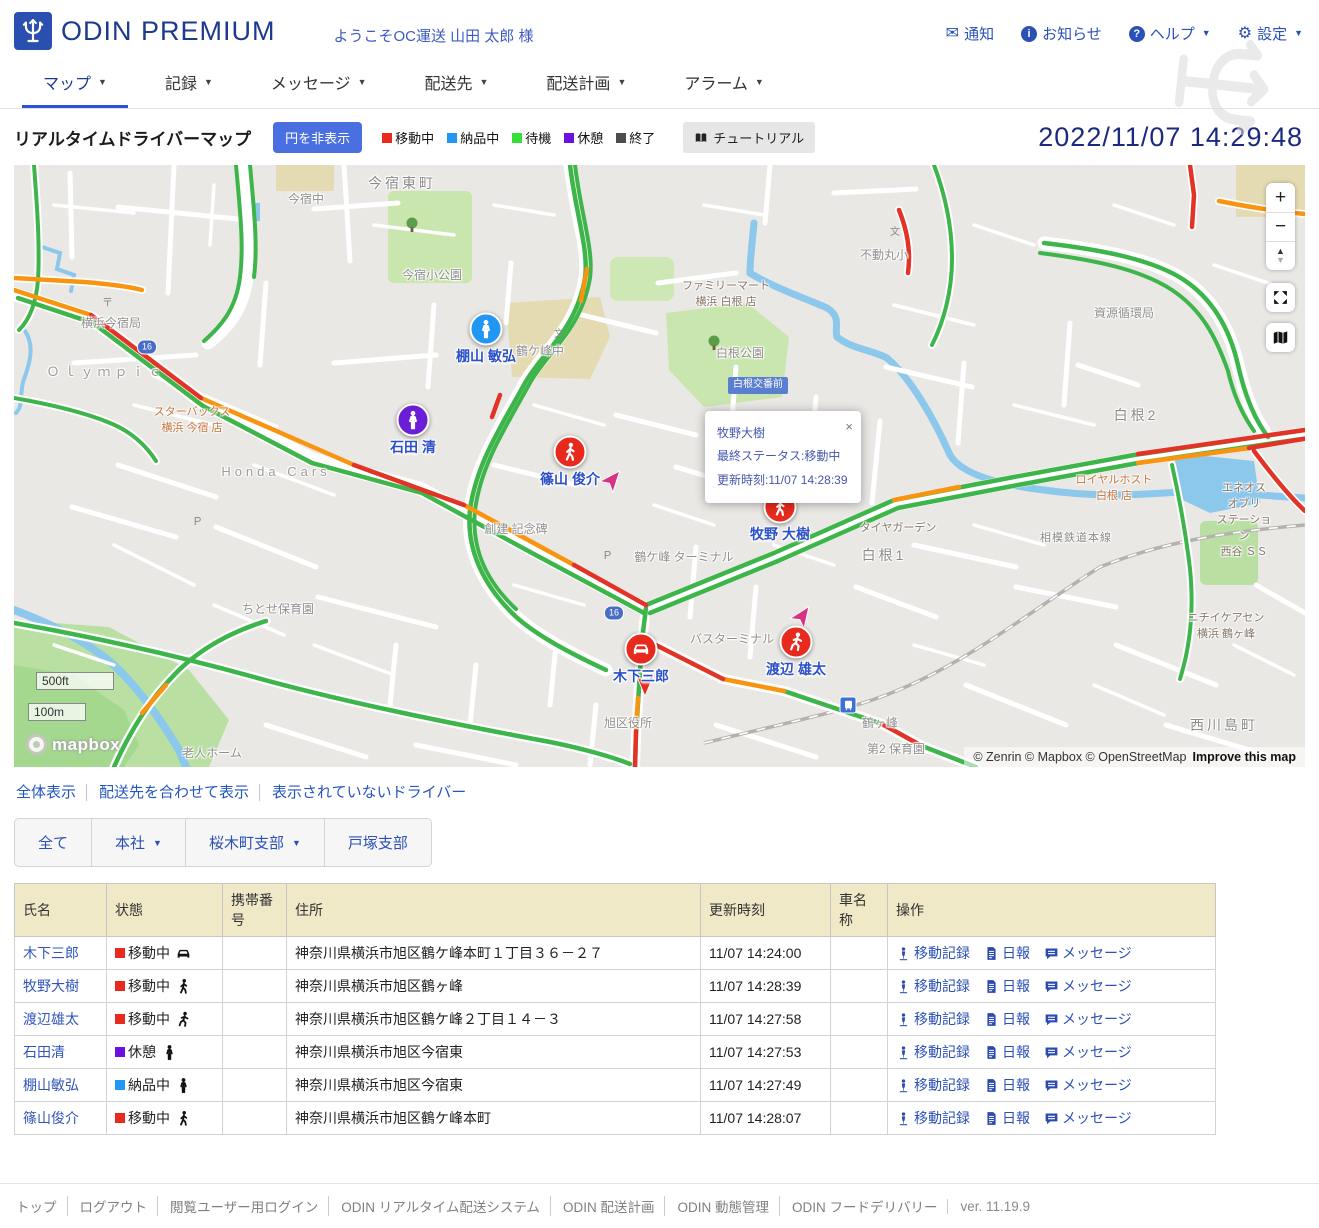  What do you see at coordinates (903, 953) in the screenshot?
I see `person-pin-icon` at bounding box center [903, 953].